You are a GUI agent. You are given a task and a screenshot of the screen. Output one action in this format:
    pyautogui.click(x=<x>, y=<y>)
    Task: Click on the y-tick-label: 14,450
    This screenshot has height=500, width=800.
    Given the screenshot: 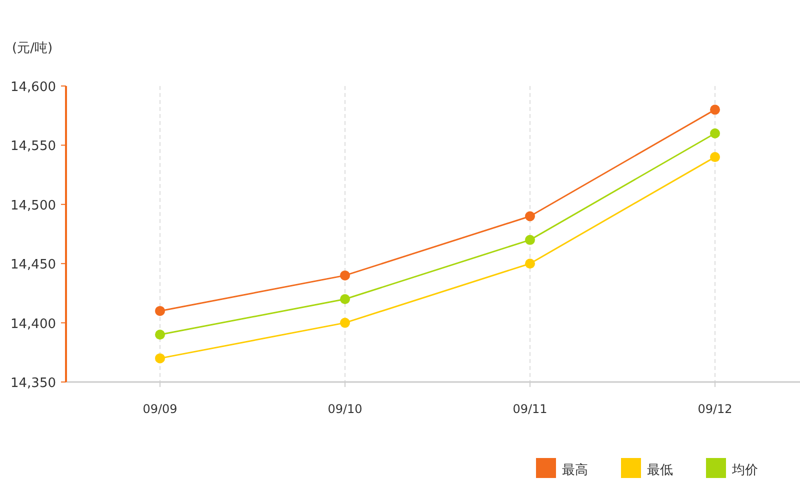 What is the action you would take?
    pyautogui.click(x=33, y=265)
    